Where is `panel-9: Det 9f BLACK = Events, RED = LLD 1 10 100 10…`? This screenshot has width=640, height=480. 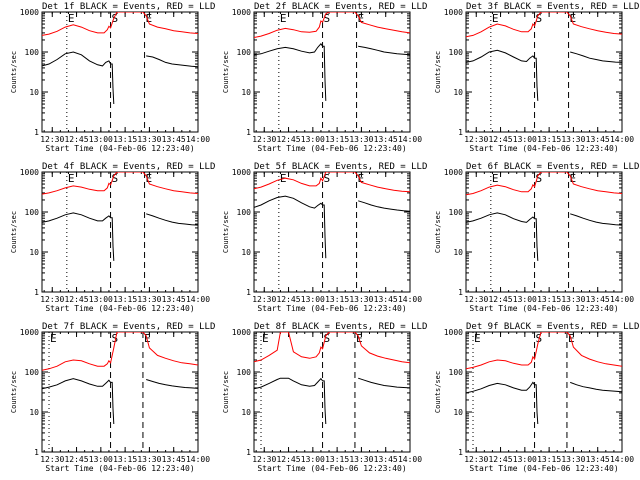
panel-9: Det 9f BLACK = Events, RED = LLD 1 10 100 10… is located at coordinates (536, 397).